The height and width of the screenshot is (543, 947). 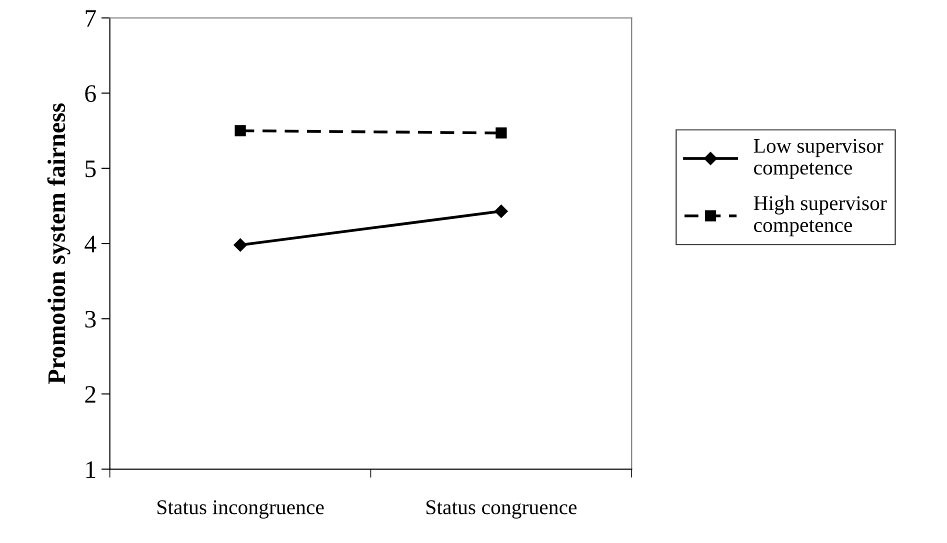 What do you see at coordinates (90, 93) in the screenshot?
I see `y-tick-label: 6` at bounding box center [90, 93].